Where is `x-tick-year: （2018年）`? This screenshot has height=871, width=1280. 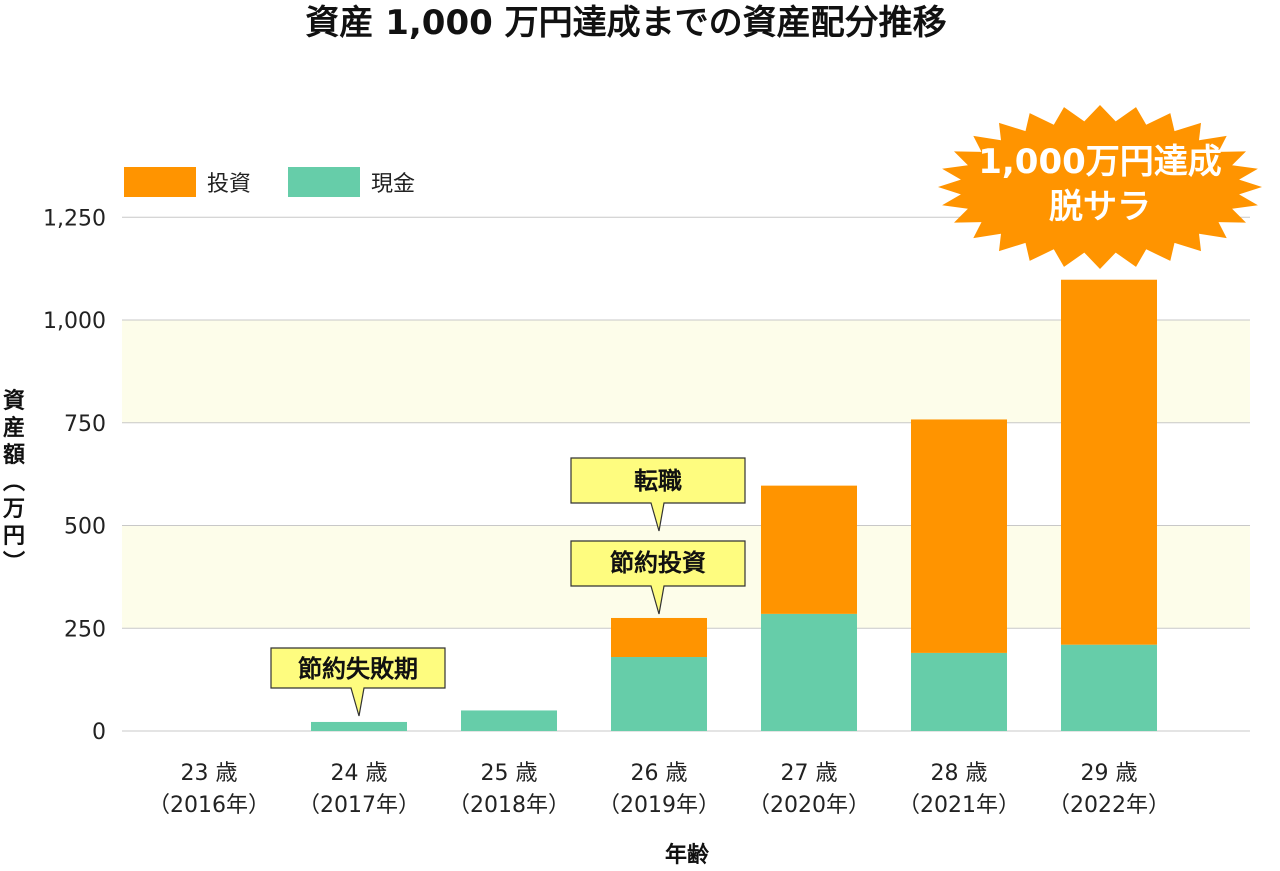
x-tick-year: （2018年） is located at coordinates (509, 805).